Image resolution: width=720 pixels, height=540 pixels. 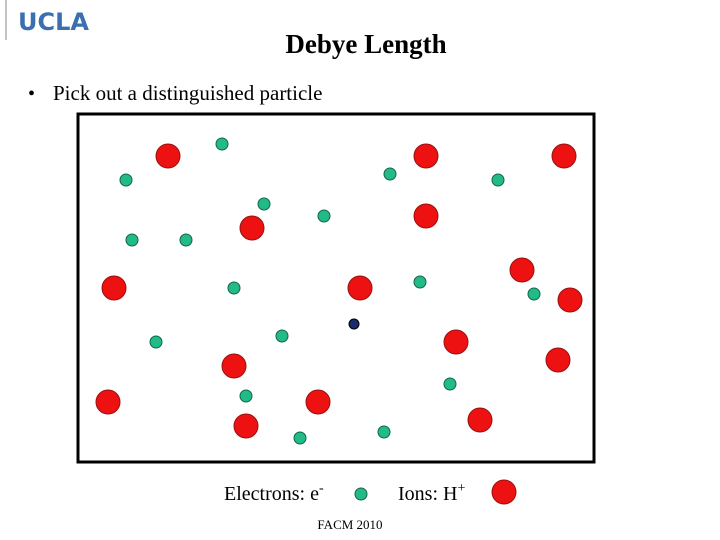 I want to click on logo: UCLA, so click(x=53, y=22).